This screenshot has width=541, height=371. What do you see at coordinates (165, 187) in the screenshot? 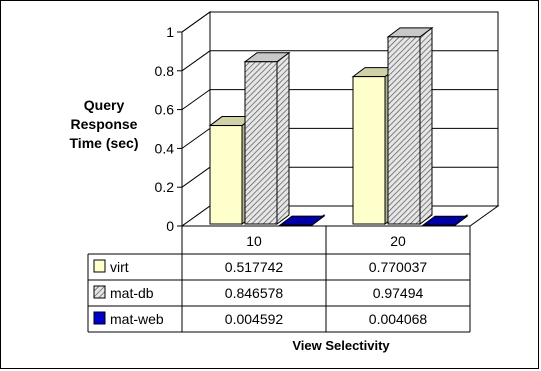
I see `y-tick-label: 0.2` at bounding box center [165, 187].